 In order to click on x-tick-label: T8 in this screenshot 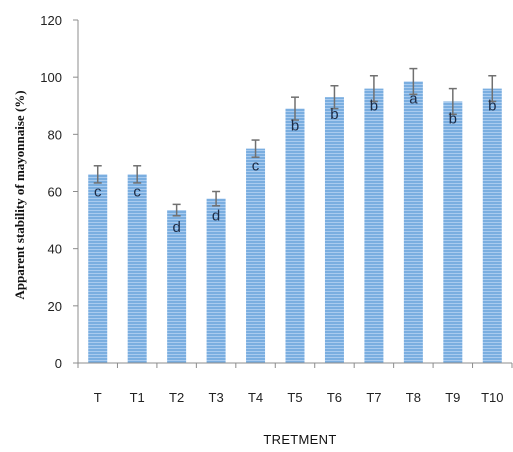, I will do `click(413, 397)`.